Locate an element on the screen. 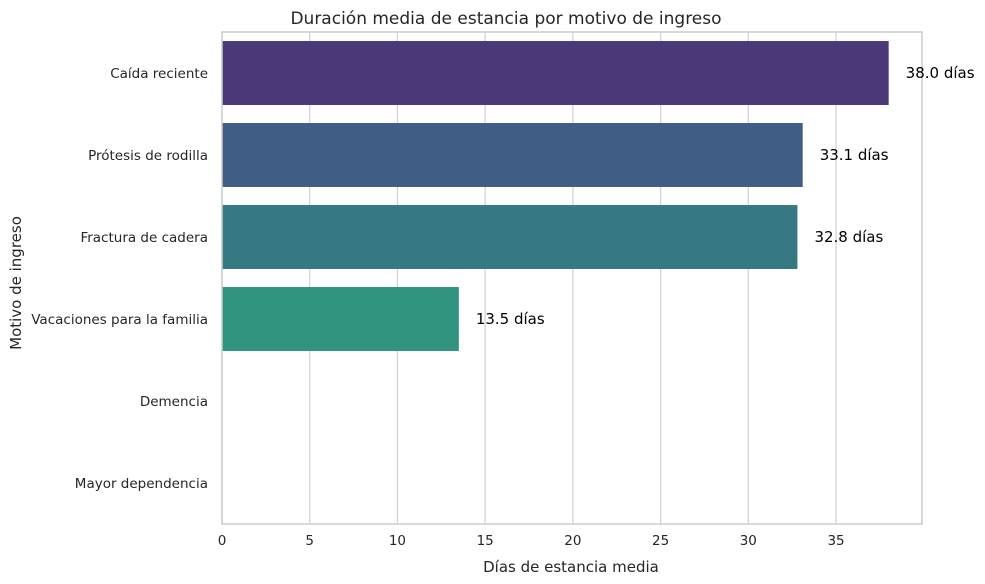 The image size is (985, 584). x-axis-ticks: 0 5 10 15 20 25 30 35 is located at coordinates (531, 541).